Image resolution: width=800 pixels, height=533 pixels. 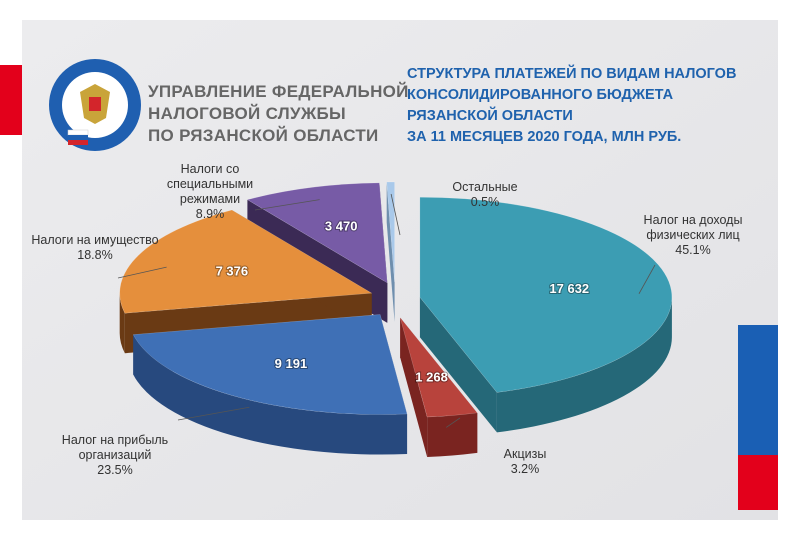 I want to click on value-label: 3 470, so click(x=341, y=226).